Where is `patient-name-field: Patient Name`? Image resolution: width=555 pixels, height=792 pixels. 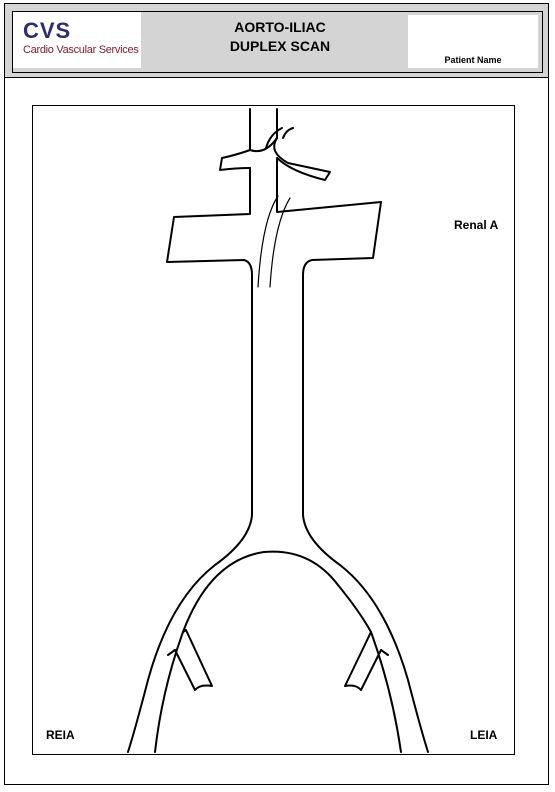 patient-name-field: Patient Name is located at coordinates (473, 41).